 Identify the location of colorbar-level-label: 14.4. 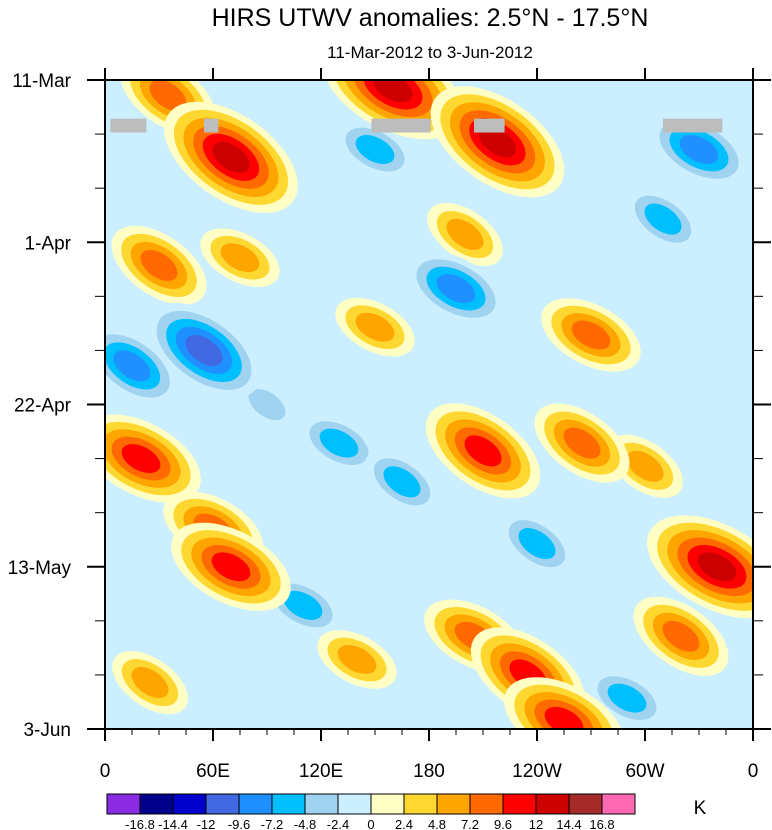
(568, 823).